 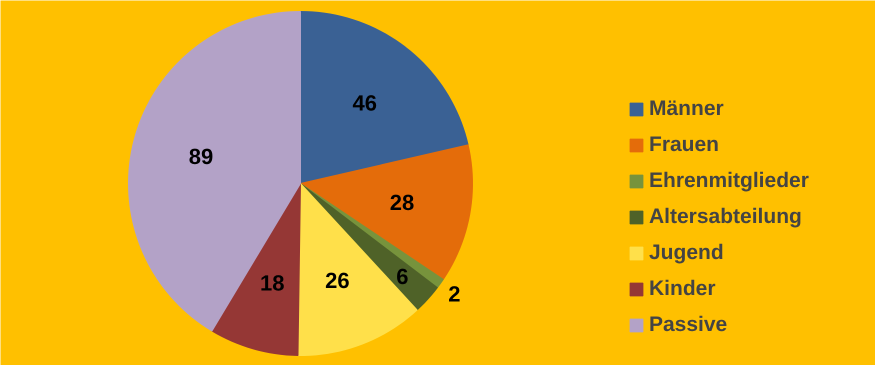 I want to click on data-label: 18, so click(x=272, y=283).